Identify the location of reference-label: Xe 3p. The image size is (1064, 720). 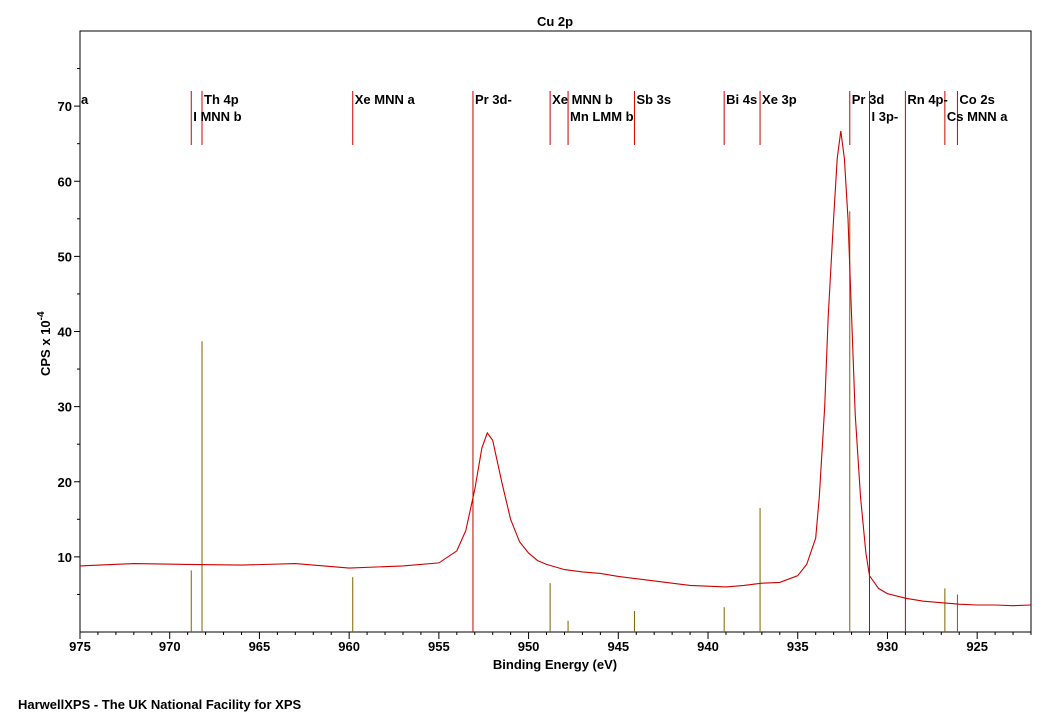
(779, 99).